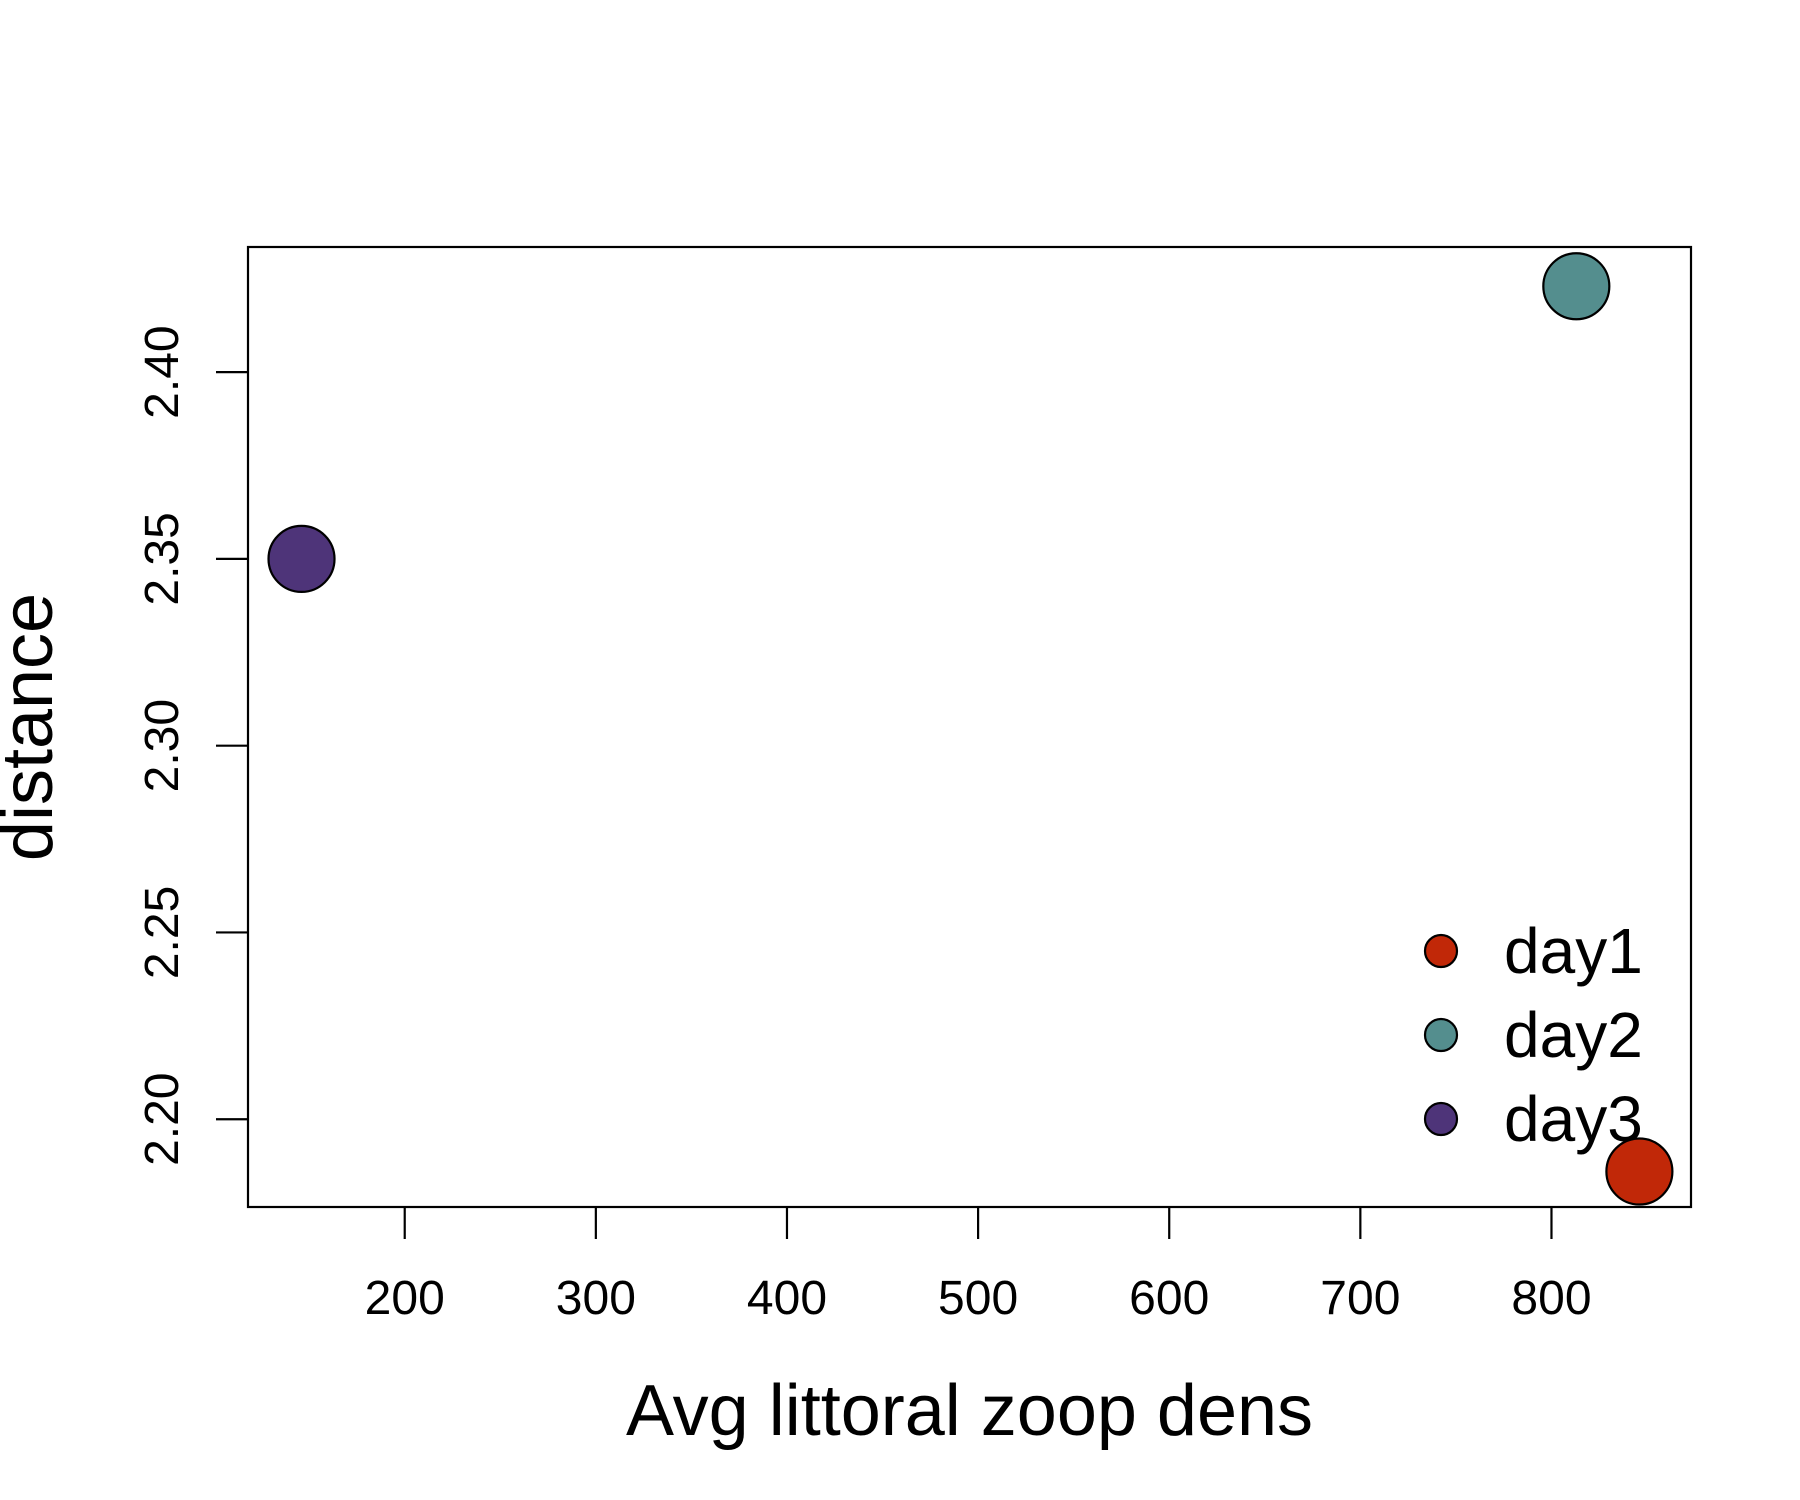  I want to click on legend-marker-day2, so click(1441, 1035).